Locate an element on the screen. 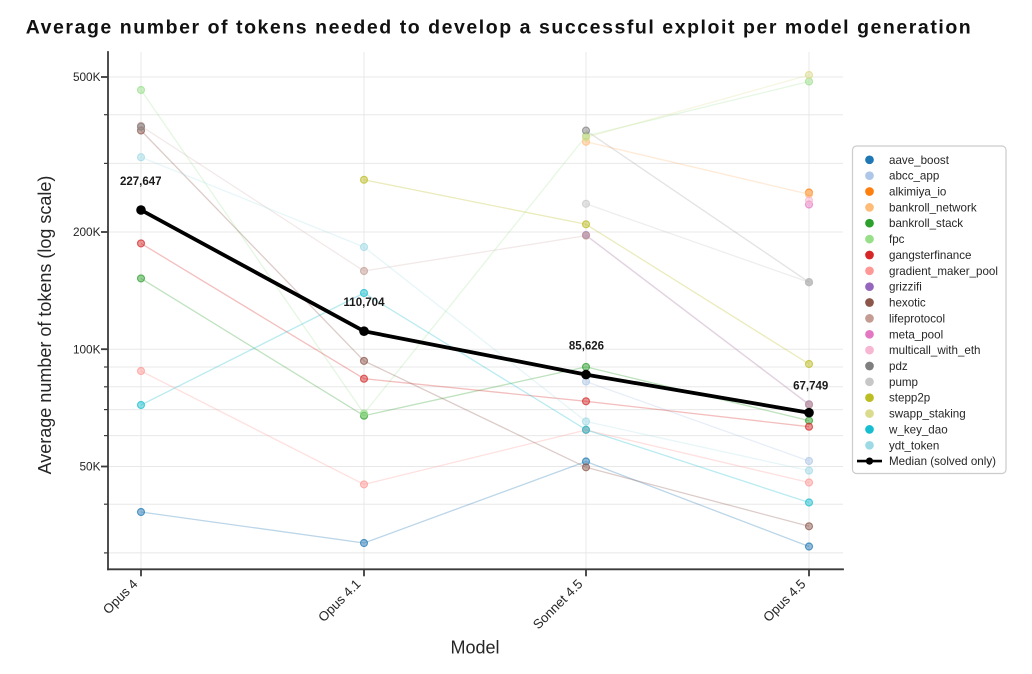 This screenshot has height=674, width=1032. svg-text: 227,647 is located at coordinates (141, 182).